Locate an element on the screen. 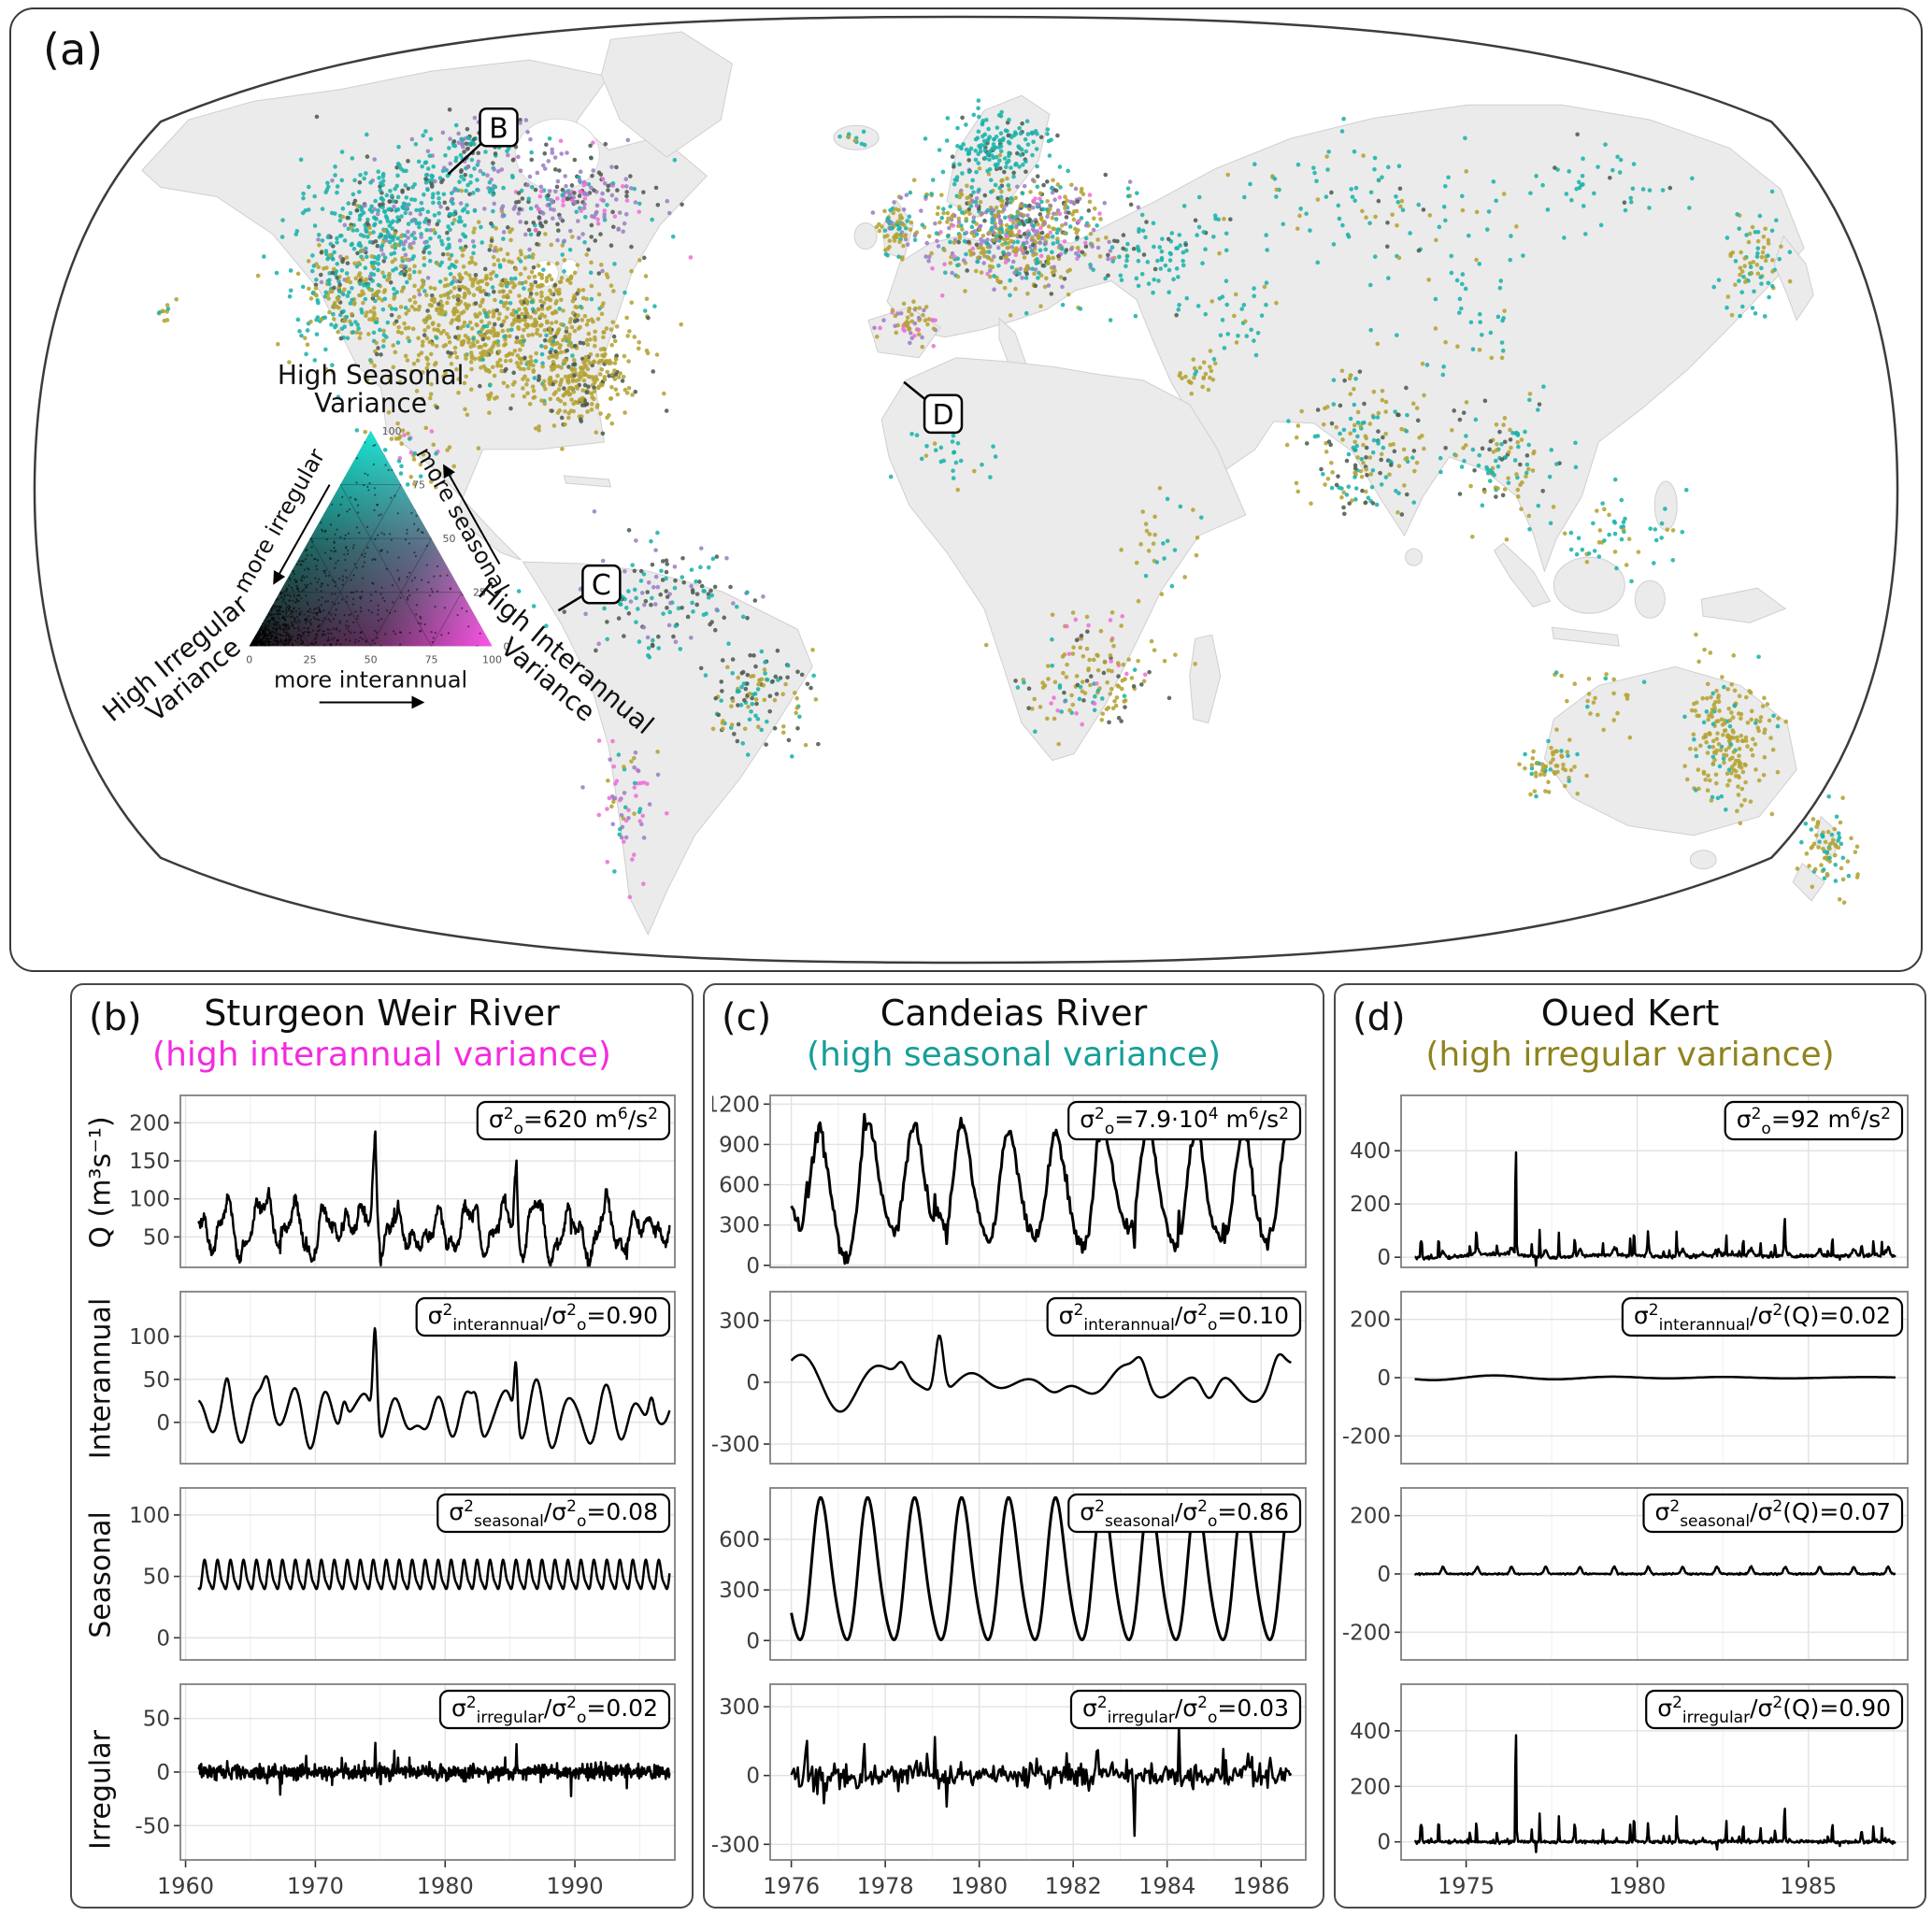  sulawesi is located at coordinates (1650, 599).